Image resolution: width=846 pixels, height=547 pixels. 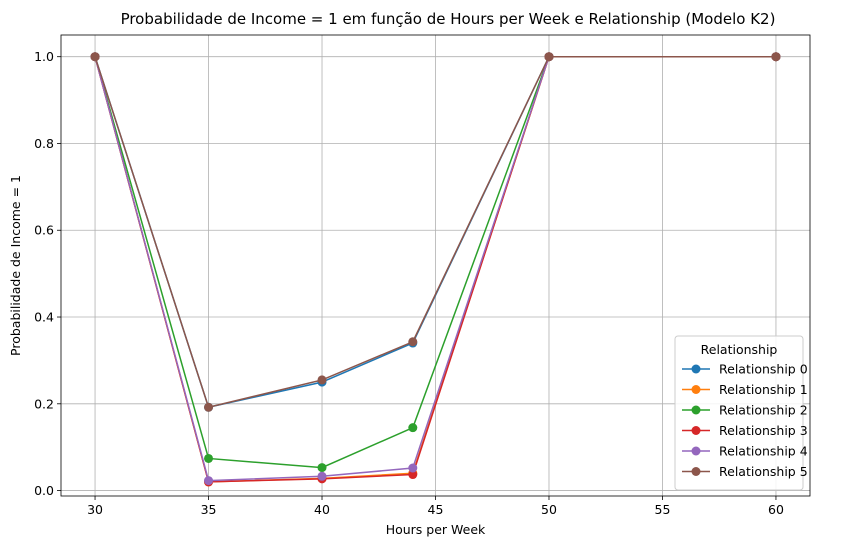 I want to click on legend-item: Relationship 0, so click(x=745, y=369).